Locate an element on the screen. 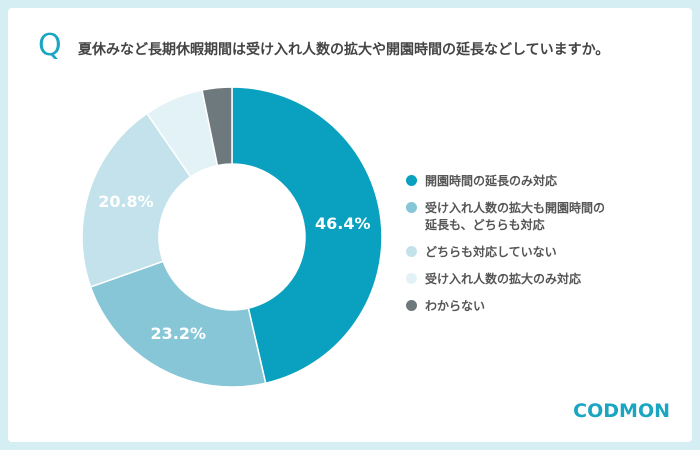 This screenshot has width=700, height=450. legend-item: 受け入れ人数の拡大のみ対応 is located at coordinates (505, 279).